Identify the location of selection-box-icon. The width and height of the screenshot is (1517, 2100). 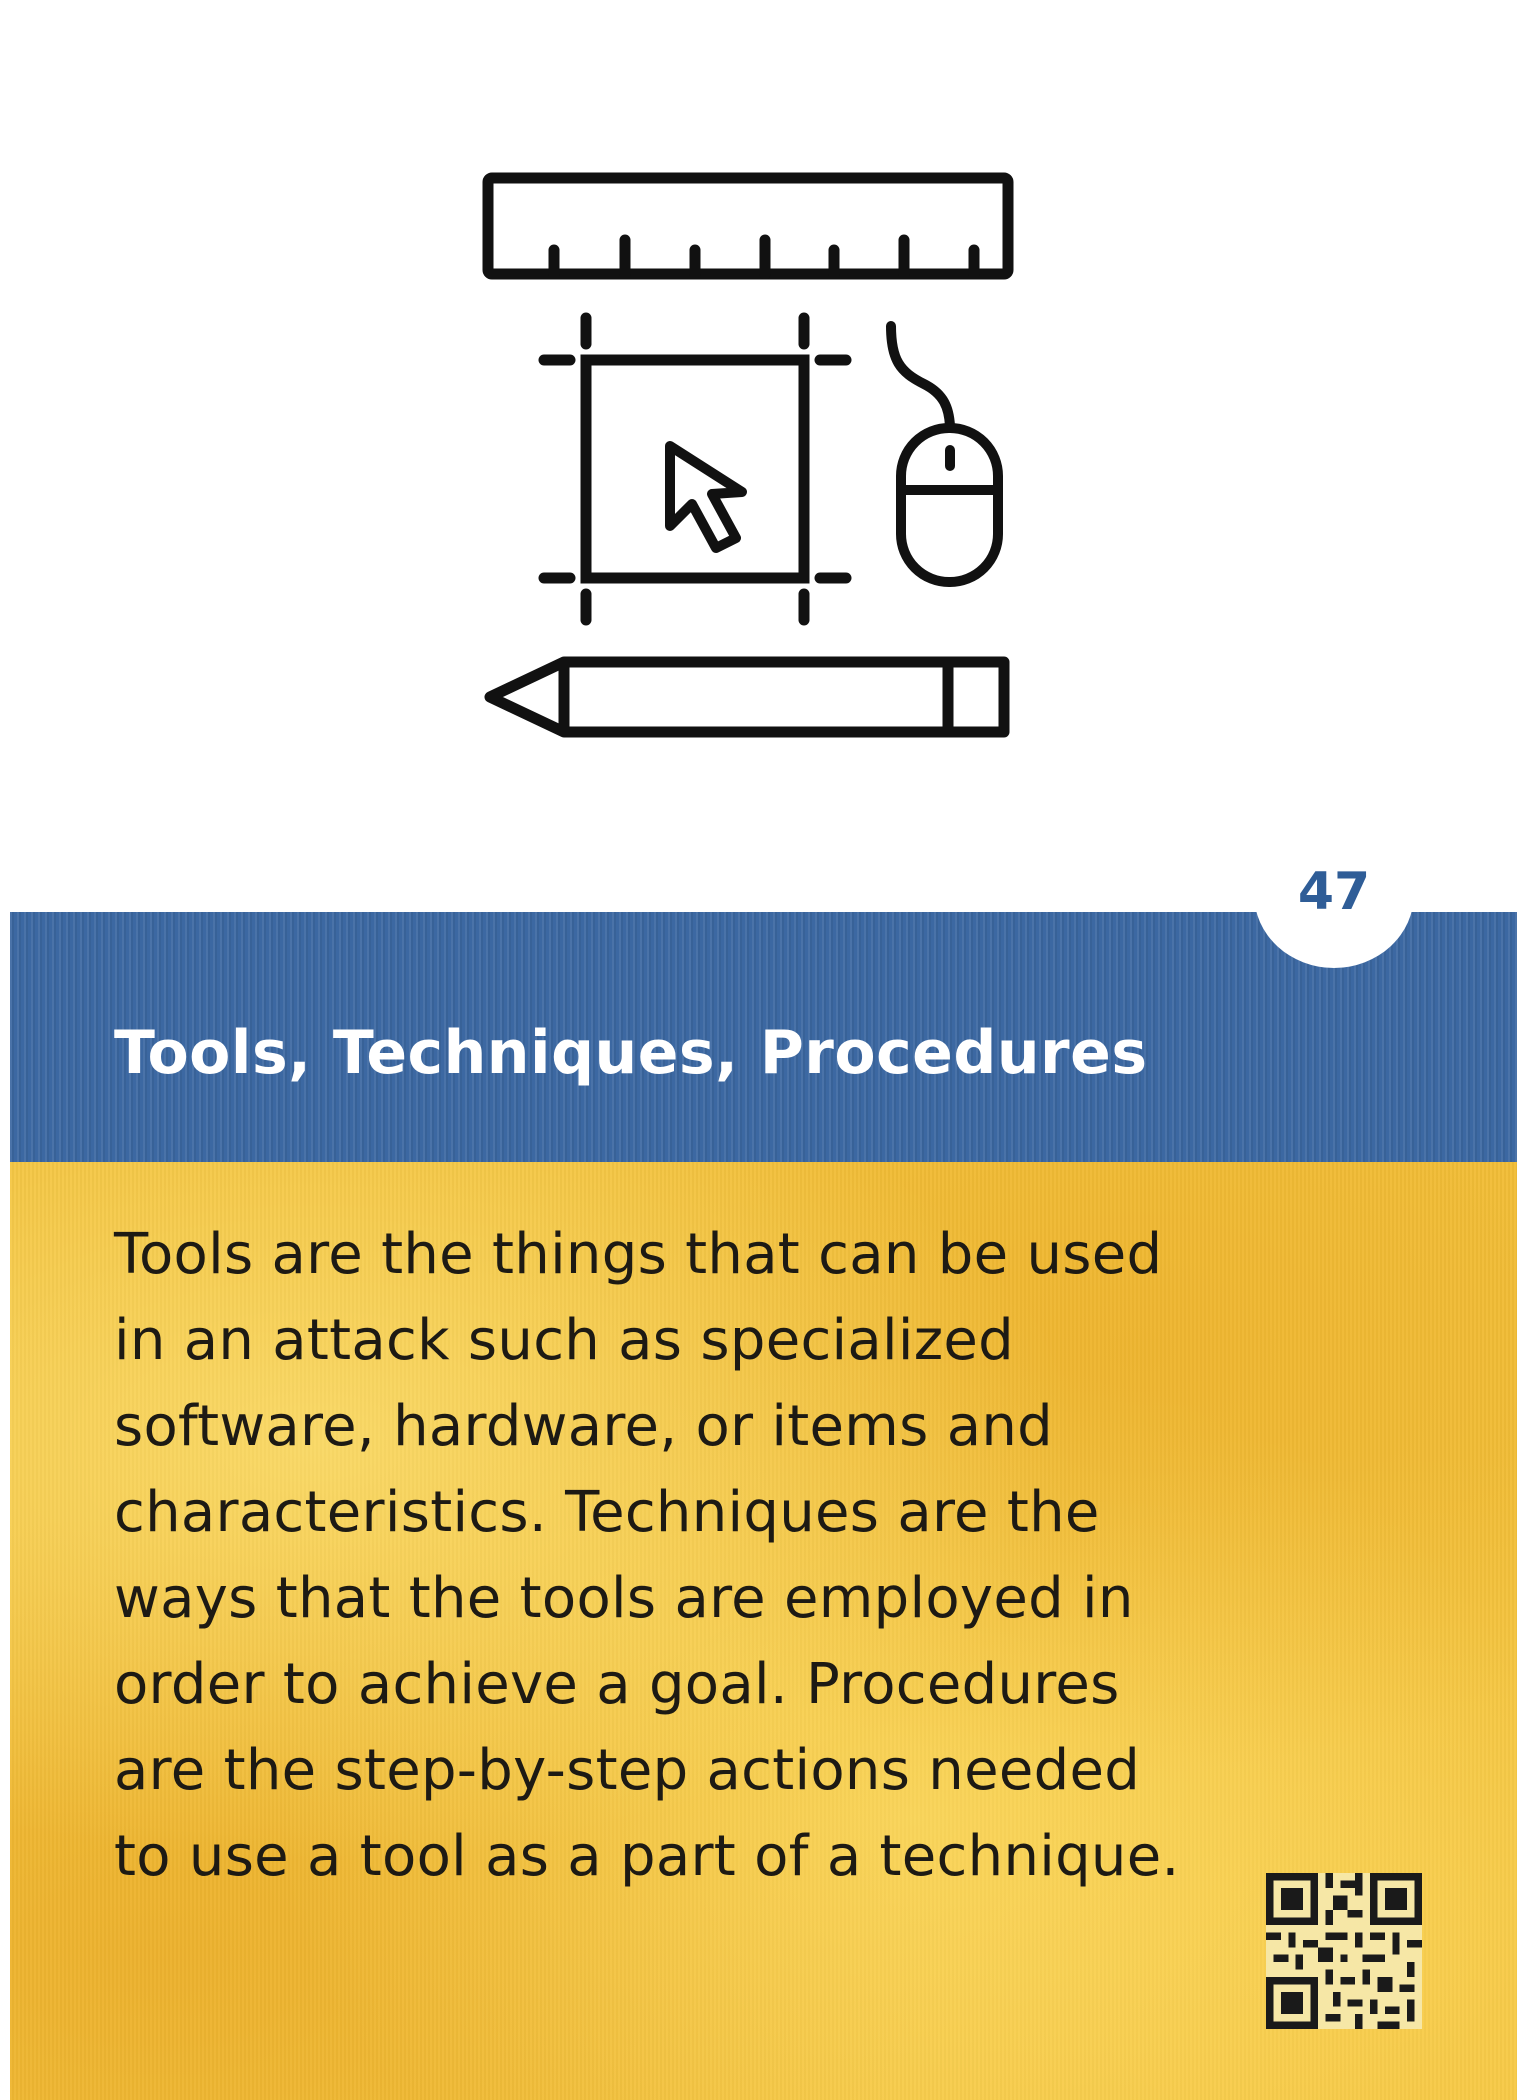
(695, 469).